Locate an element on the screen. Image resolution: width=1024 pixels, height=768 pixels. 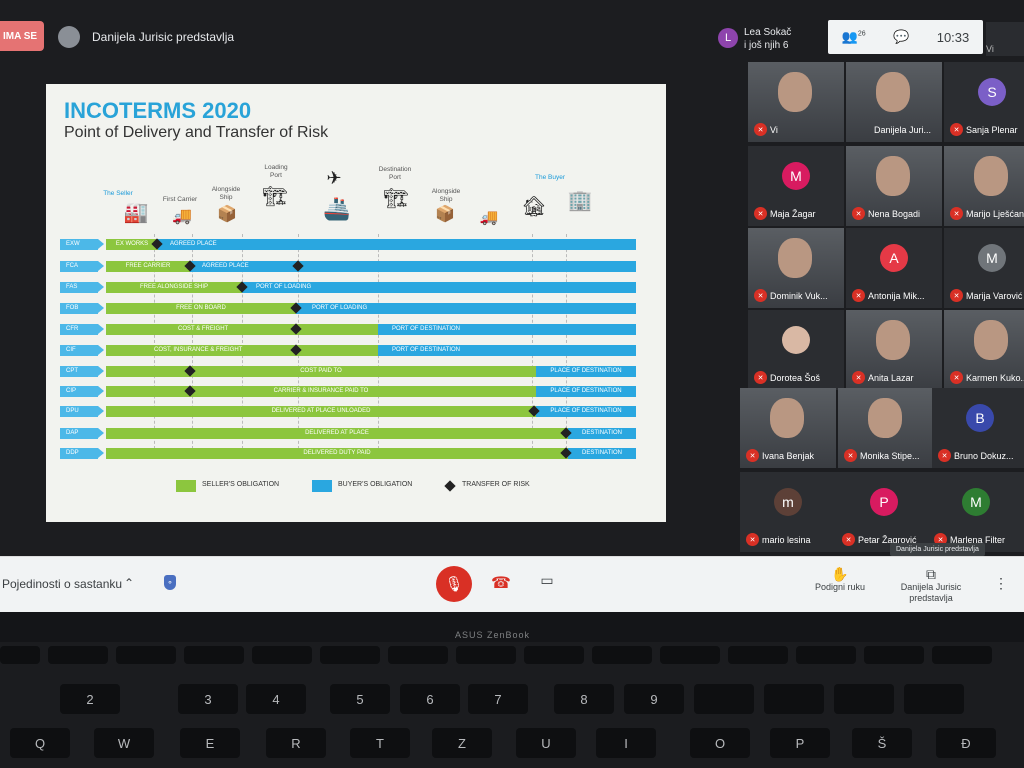
buyer-segment: PORT OF LOADING is located at coordinates (439, 287).